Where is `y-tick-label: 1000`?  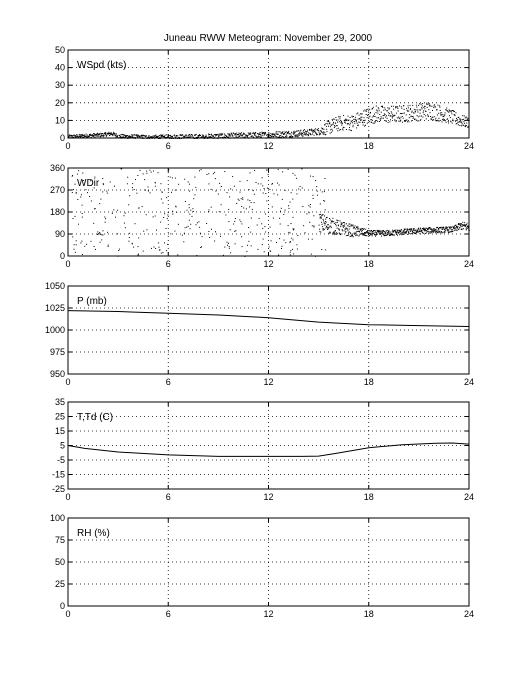
y-tick-label: 1000 is located at coordinates (55, 330).